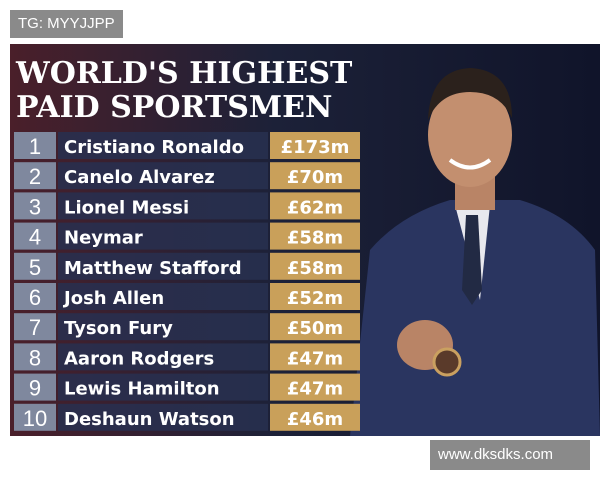 This screenshot has width=600, height=480. Describe the element at coordinates (139, 177) in the screenshot. I see `name: Canelo Alvarez` at that location.